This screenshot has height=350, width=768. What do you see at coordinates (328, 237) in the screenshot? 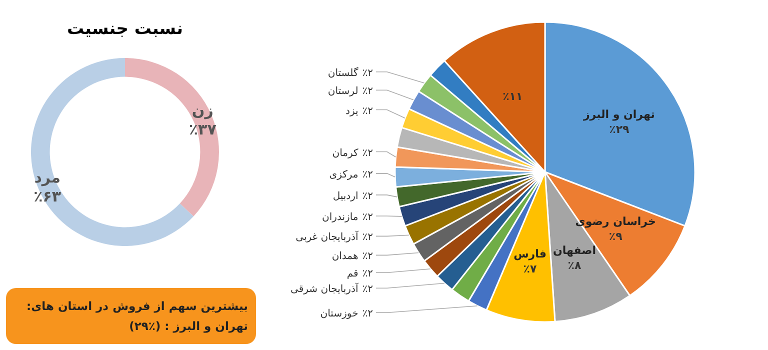
I see `slice-label: آذربایجان غربی` at bounding box center [328, 237].